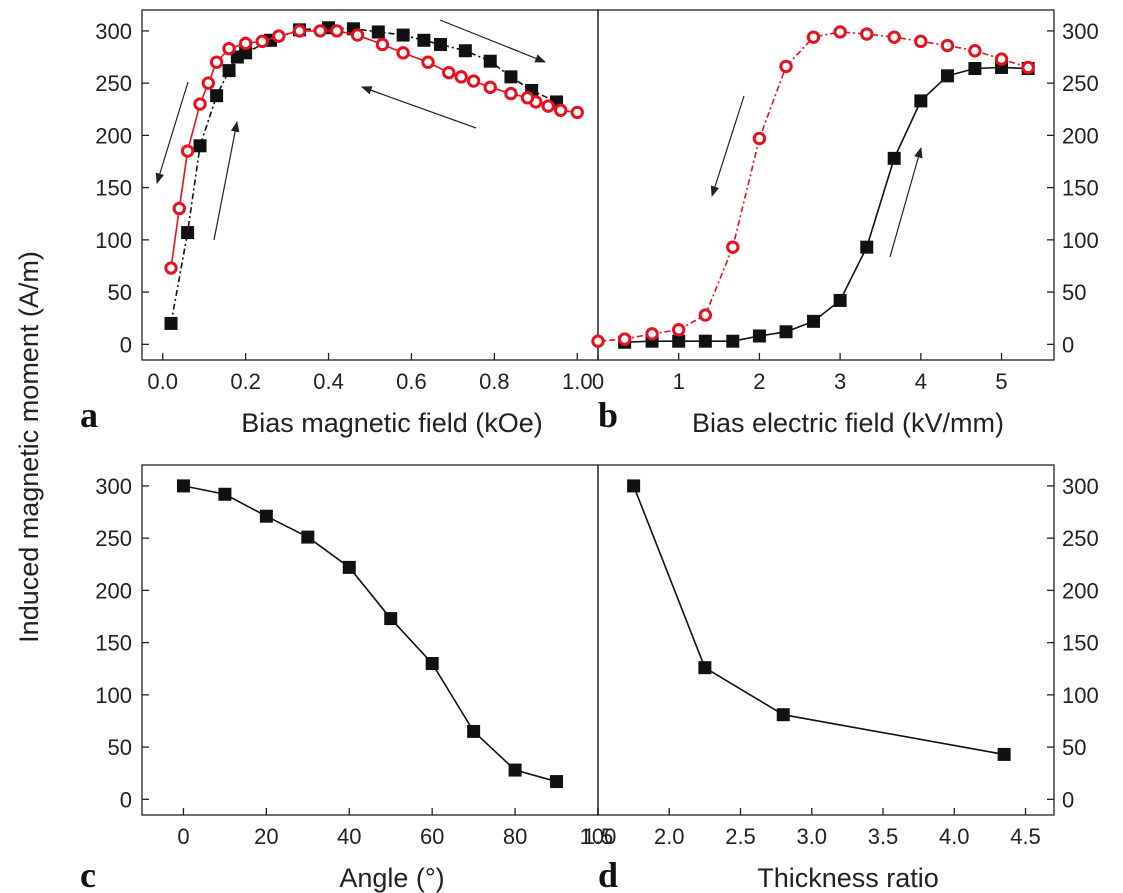 The image size is (1123, 893). I want to click on x-tick-label: 3.5, so click(883, 836).